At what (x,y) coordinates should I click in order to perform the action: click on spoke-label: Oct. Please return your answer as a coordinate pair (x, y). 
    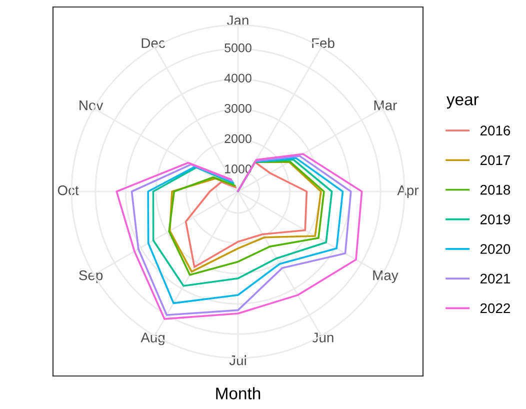
    Looking at the image, I should click on (68, 190).